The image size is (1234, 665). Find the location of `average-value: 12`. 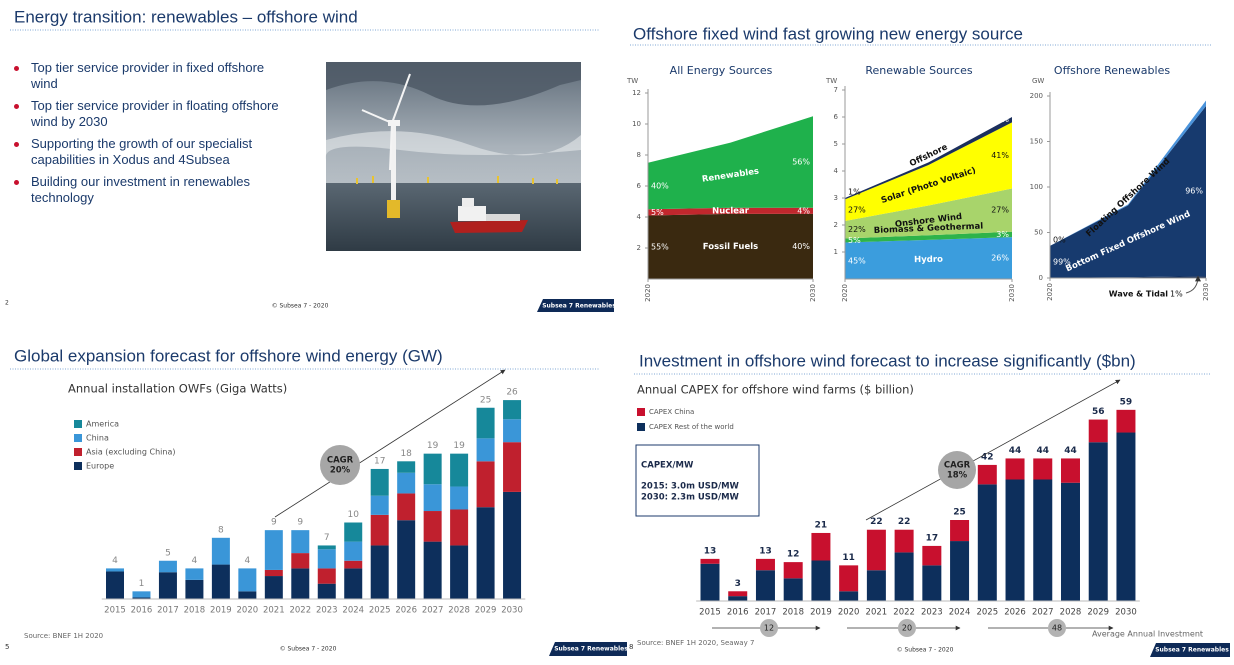

average-value: 12 is located at coordinates (769, 628).